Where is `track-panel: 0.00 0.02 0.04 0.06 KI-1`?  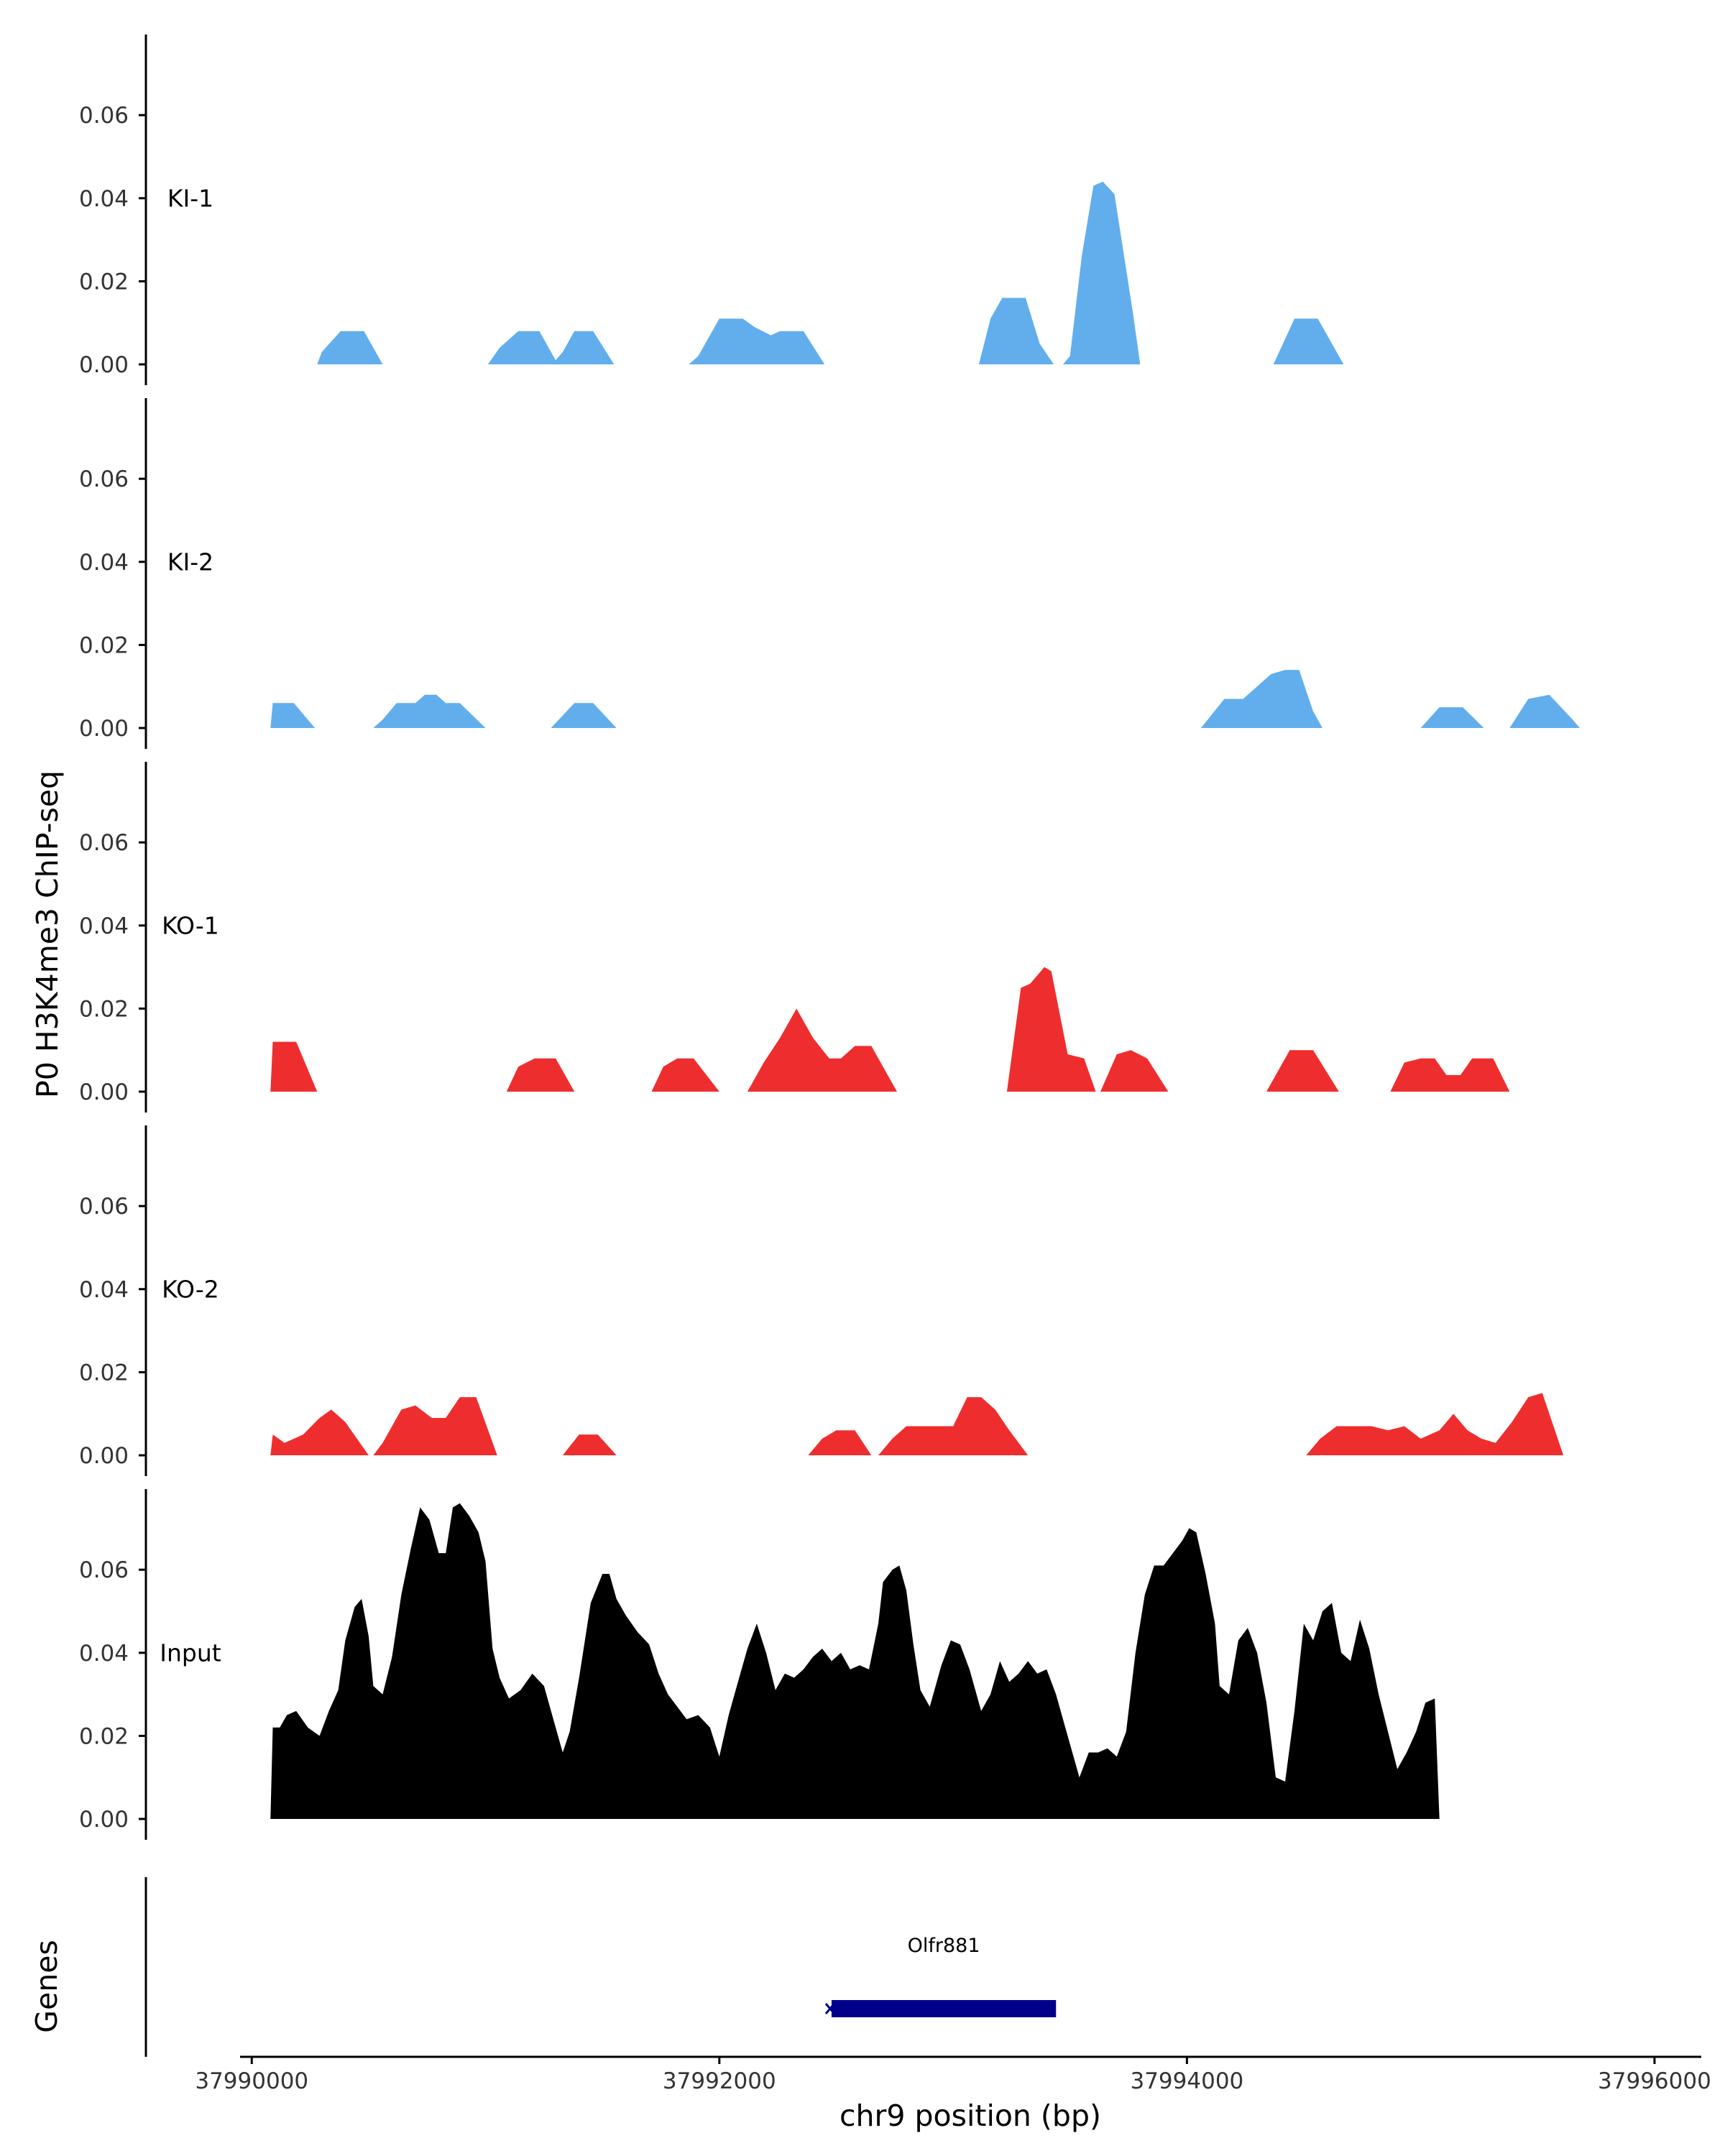
track-panel: 0.00 0.02 0.04 0.06 KI-1 is located at coordinates (711, 209).